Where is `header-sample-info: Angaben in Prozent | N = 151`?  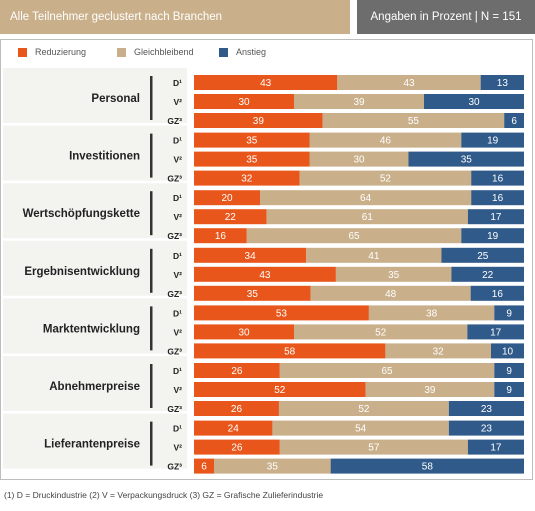
header-sample-info: Angaben in Prozent | N = 151 is located at coordinates (446, 17).